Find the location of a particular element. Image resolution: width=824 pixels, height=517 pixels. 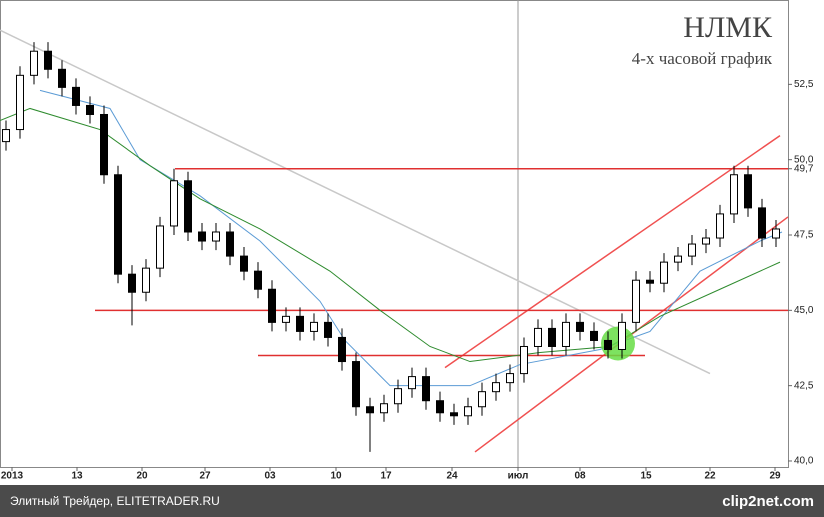

chart-subtitle: 4-х часовой график is located at coordinates (702, 58).